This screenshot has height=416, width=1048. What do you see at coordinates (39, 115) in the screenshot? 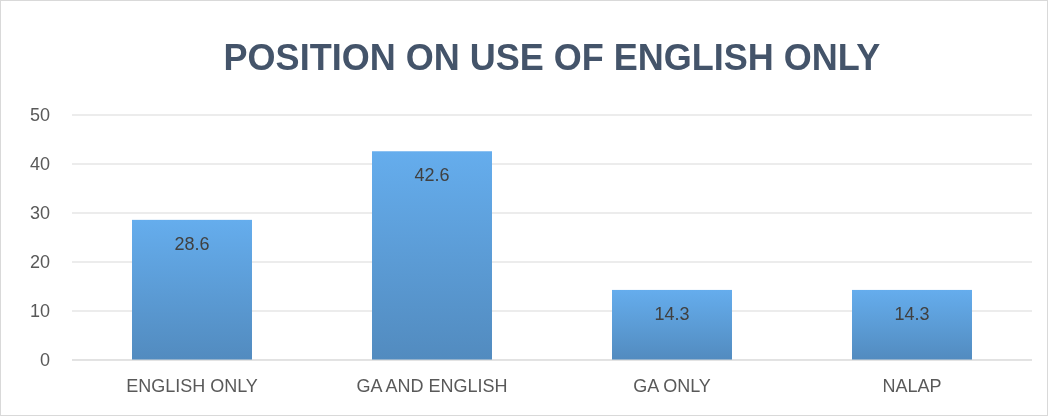
I see `y-tick-label: 50` at bounding box center [39, 115].